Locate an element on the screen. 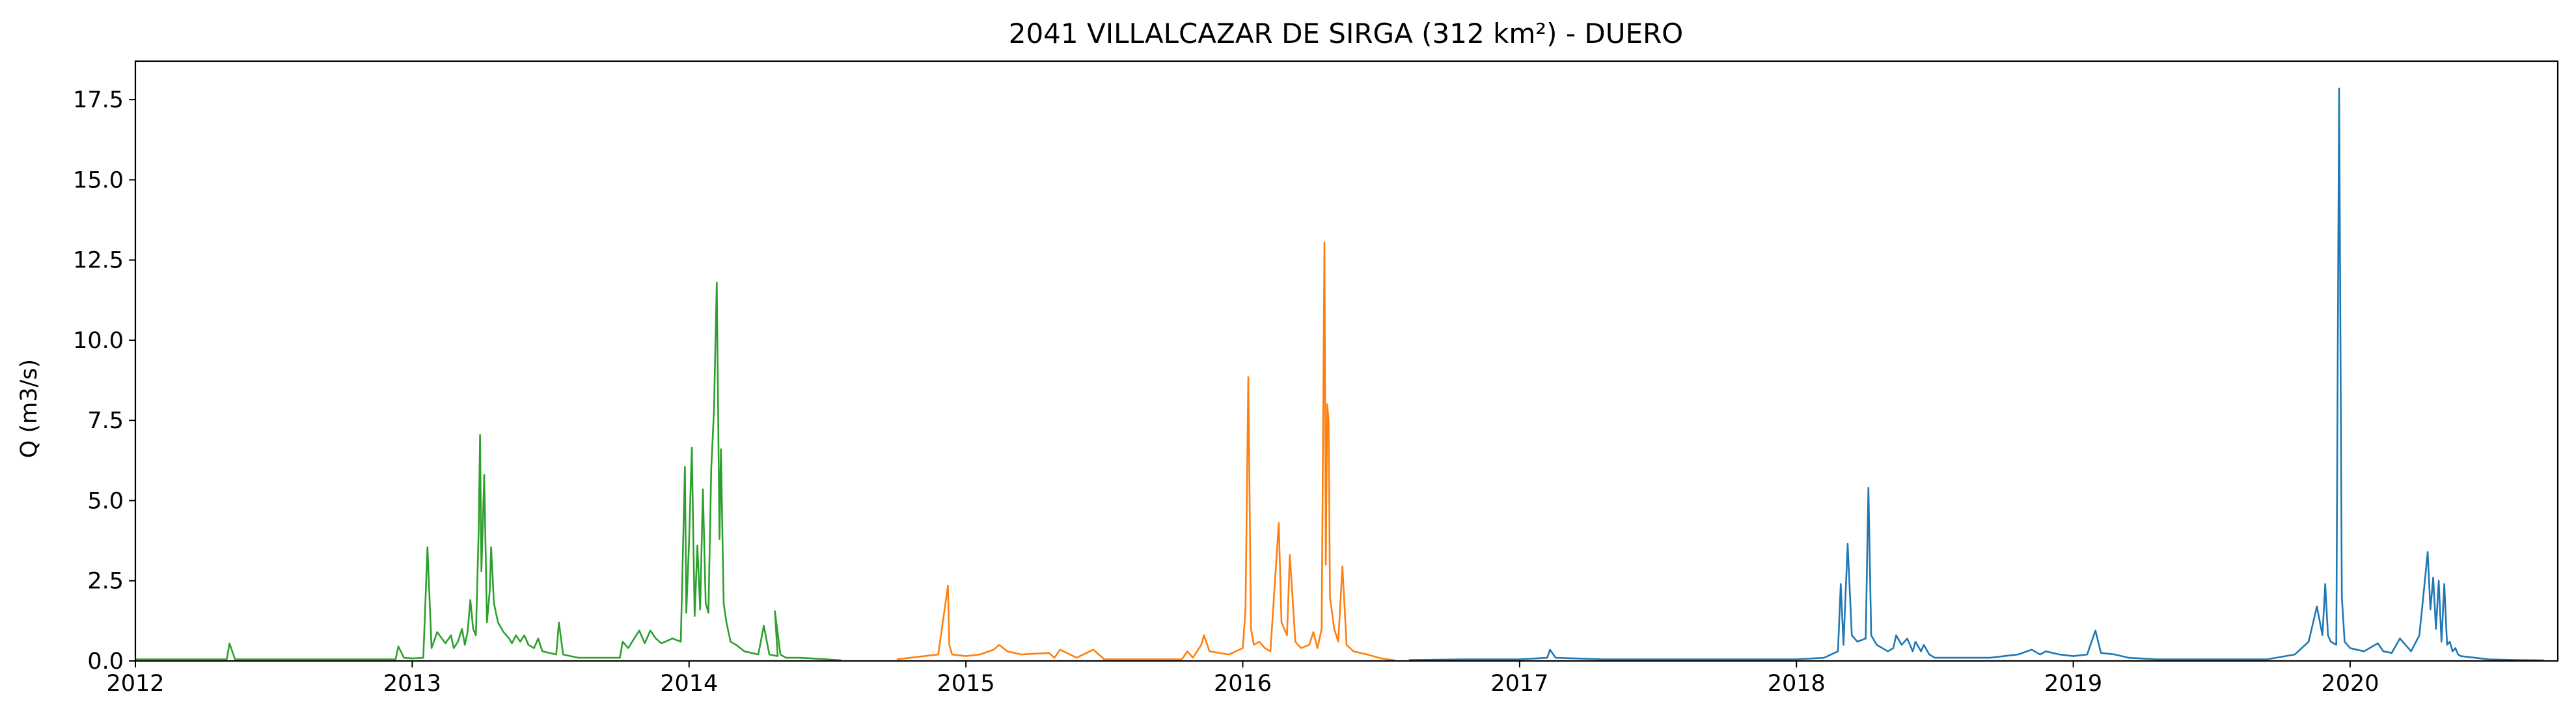 The image size is (2576, 726). x-tick-label: 2016 is located at coordinates (1243, 684).